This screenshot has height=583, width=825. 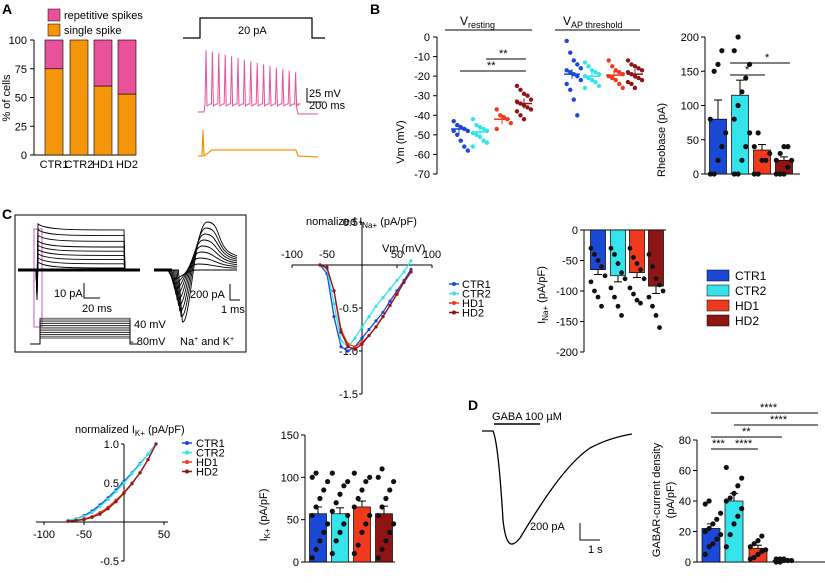 I want to click on rheobase-ytick-label: 200, so click(x=690, y=38).